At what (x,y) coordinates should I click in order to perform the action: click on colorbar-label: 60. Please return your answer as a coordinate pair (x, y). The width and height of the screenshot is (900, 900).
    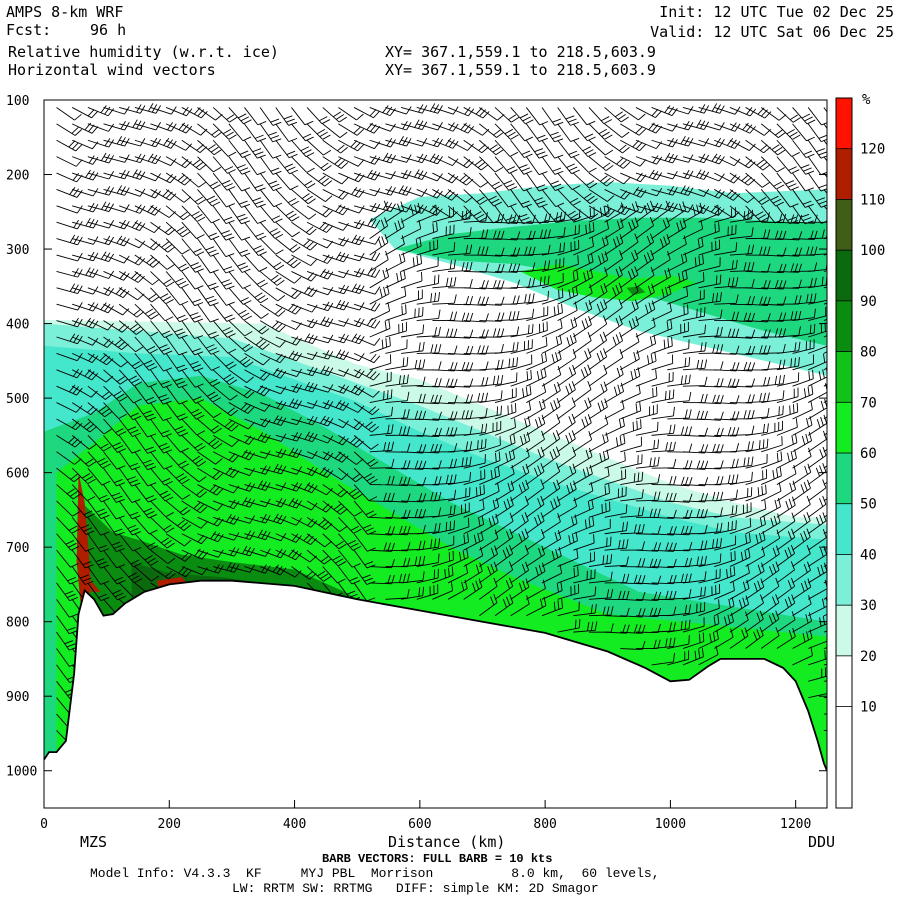
    Looking at the image, I should click on (868, 454).